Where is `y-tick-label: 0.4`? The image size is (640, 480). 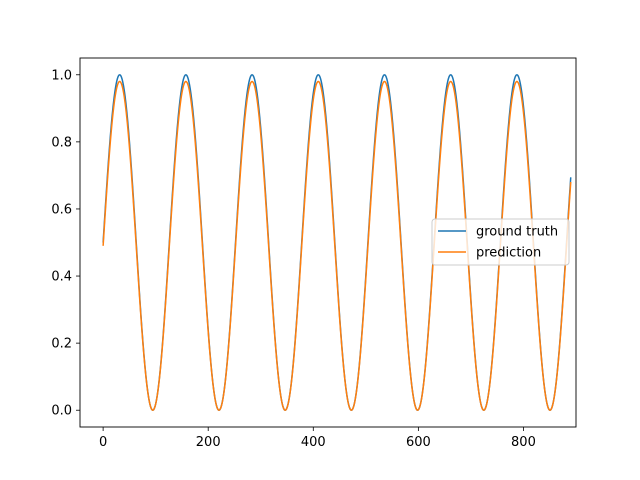 y-tick-label: 0.4 is located at coordinates (61, 277).